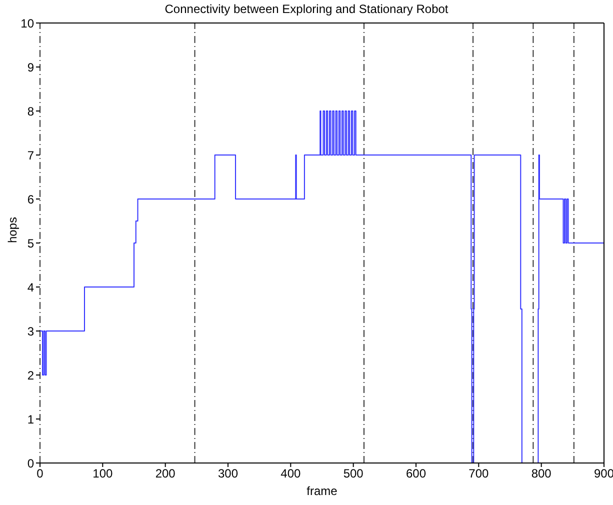 The width and height of the screenshot is (613, 505). What do you see at coordinates (290, 473) in the screenshot?
I see `x-tick-label: 400` at bounding box center [290, 473].